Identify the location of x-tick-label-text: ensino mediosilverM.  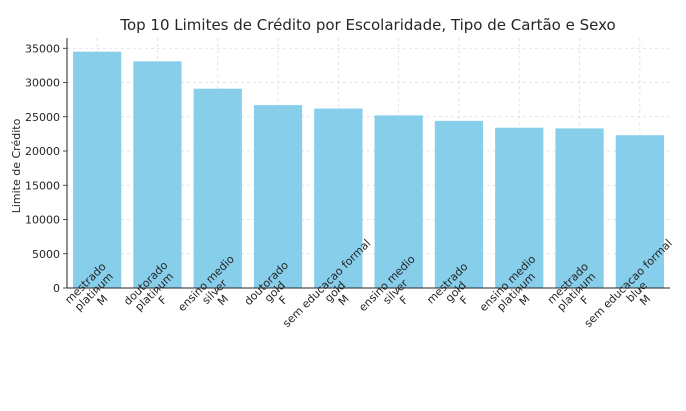
(214, 291).